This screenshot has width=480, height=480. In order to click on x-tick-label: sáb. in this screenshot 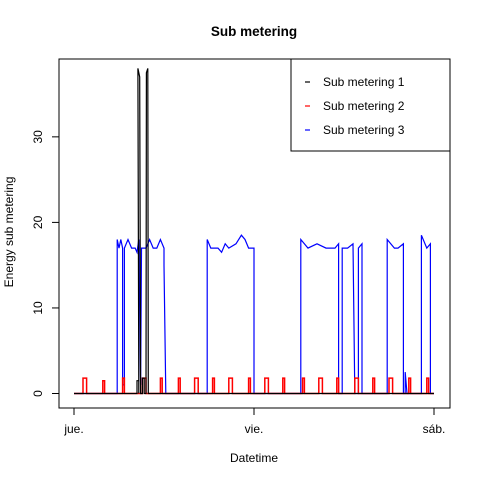, I will do `click(434, 429)`.